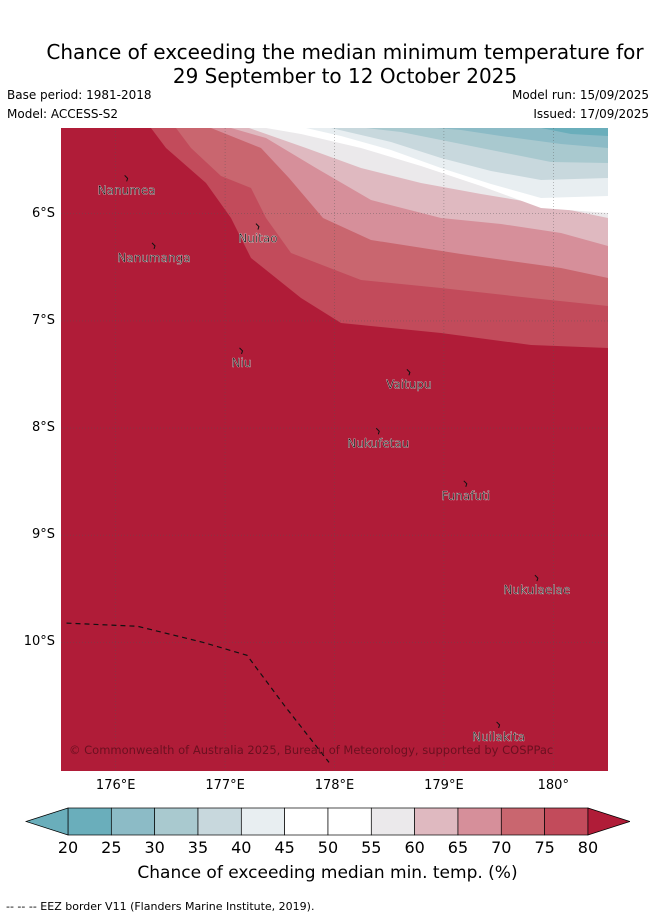 This screenshot has width=655, height=919. Describe the element at coordinates (198, 847) in the screenshot. I see `colorbar-tick-3: 35` at that location.